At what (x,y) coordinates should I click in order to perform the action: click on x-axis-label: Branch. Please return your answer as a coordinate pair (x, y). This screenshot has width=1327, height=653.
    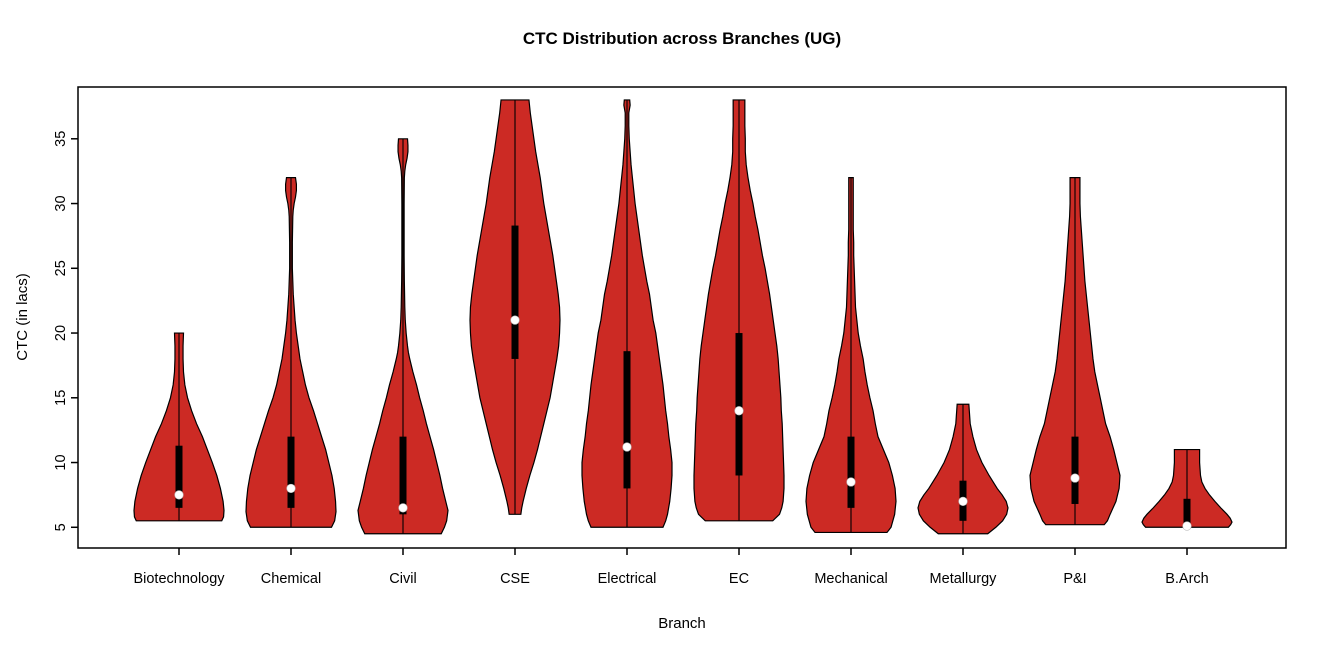
    Looking at the image, I should click on (682, 623).